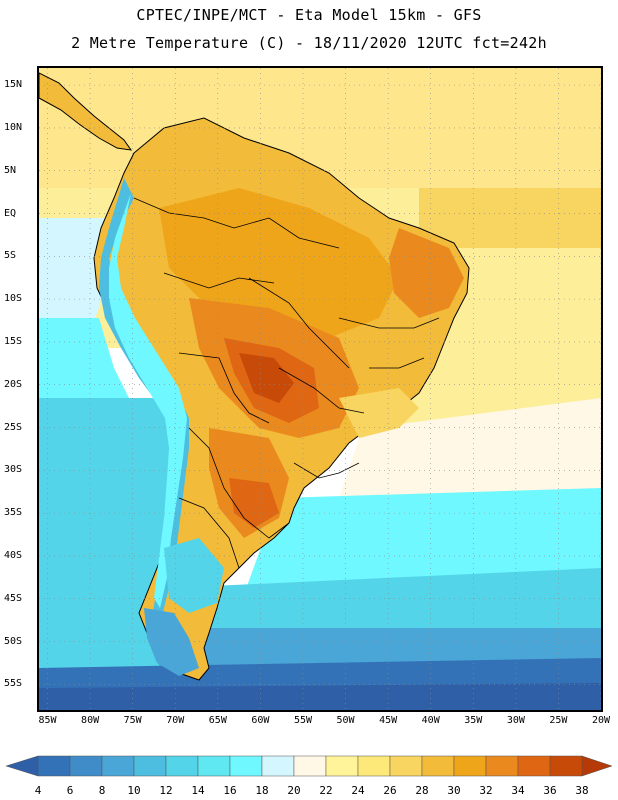  What do you see at coordinates (13, 85) in the screenshot?
I see `lat-tick-label: 15N` at bounding box center [13, 85].